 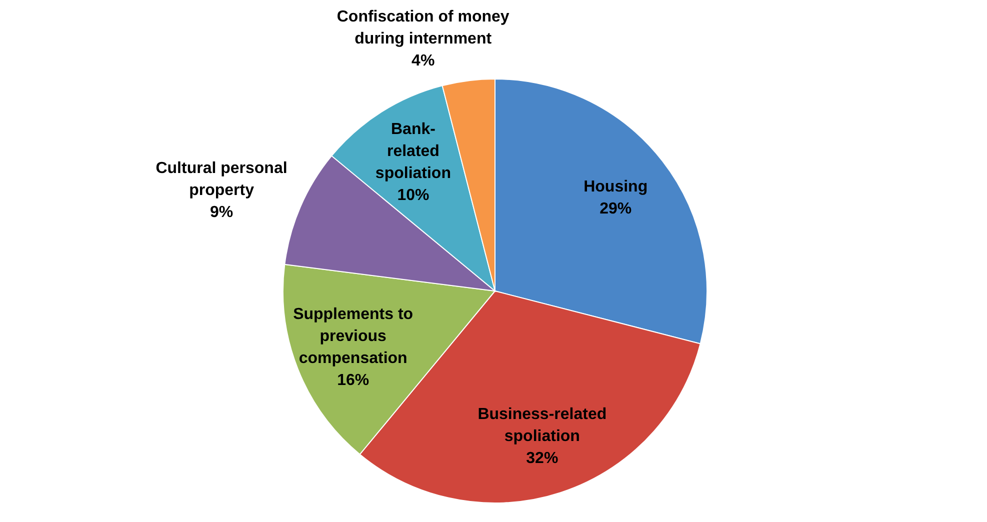 I want to click on data-label: 16%, so click(x=353, y=380).